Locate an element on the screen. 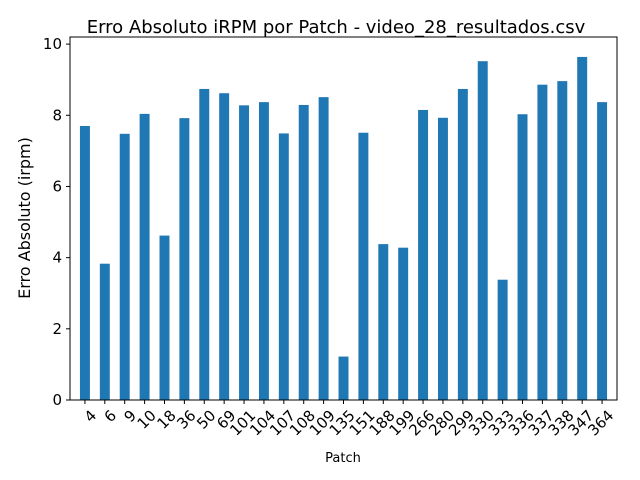  y-tick-label: 10 is located at coordinates (52, 44).